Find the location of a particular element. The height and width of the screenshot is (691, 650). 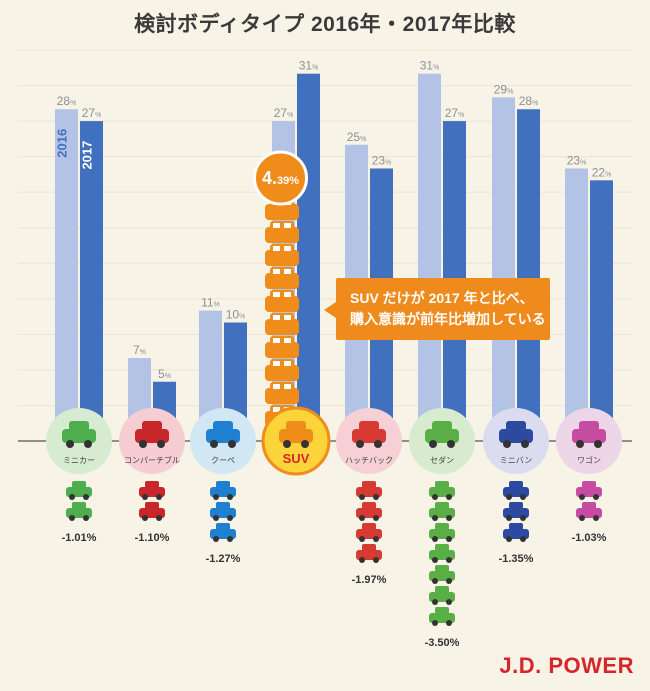

bar-value-label: 11% is located at coordinates (210, 303).